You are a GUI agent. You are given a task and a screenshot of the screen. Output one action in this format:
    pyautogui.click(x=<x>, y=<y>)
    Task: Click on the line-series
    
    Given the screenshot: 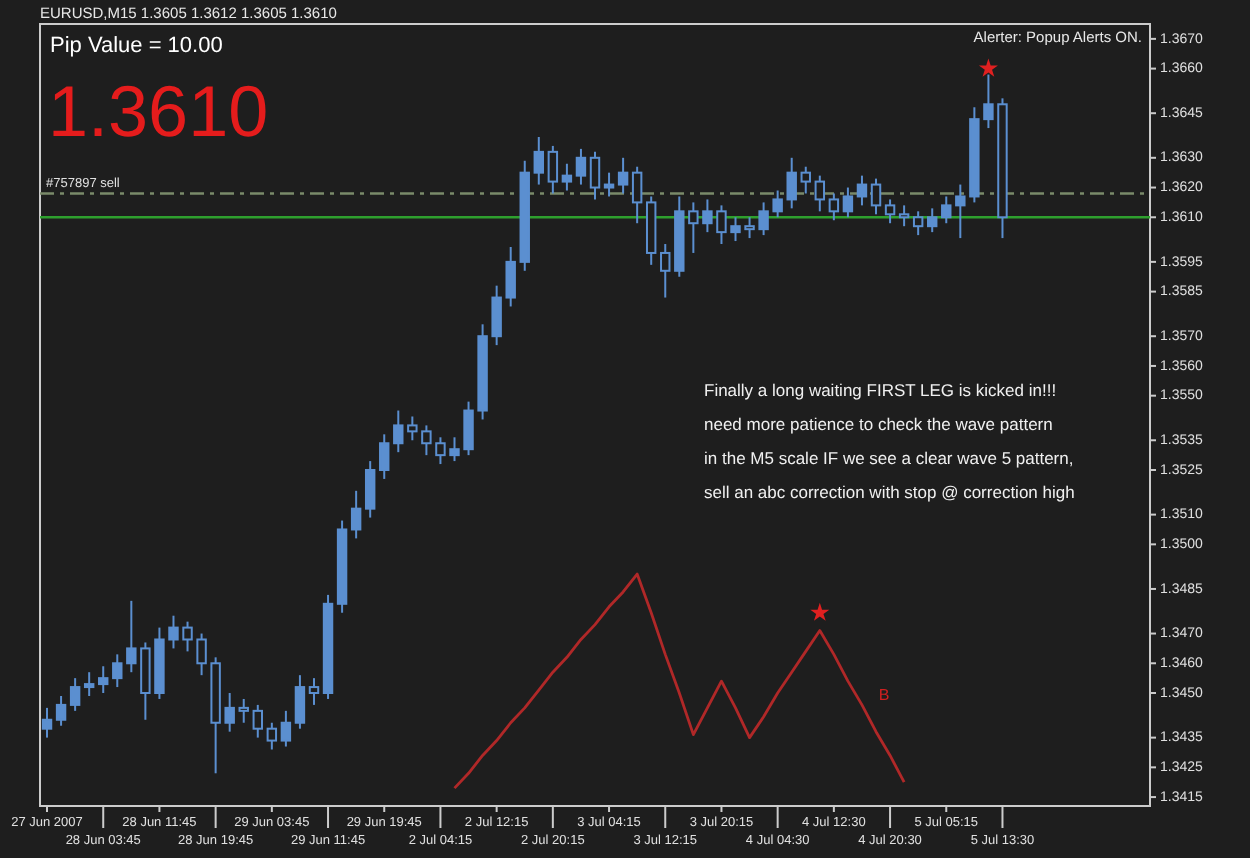 What is the action you would take?
    pyautogui.click(x=679, y=681)
    